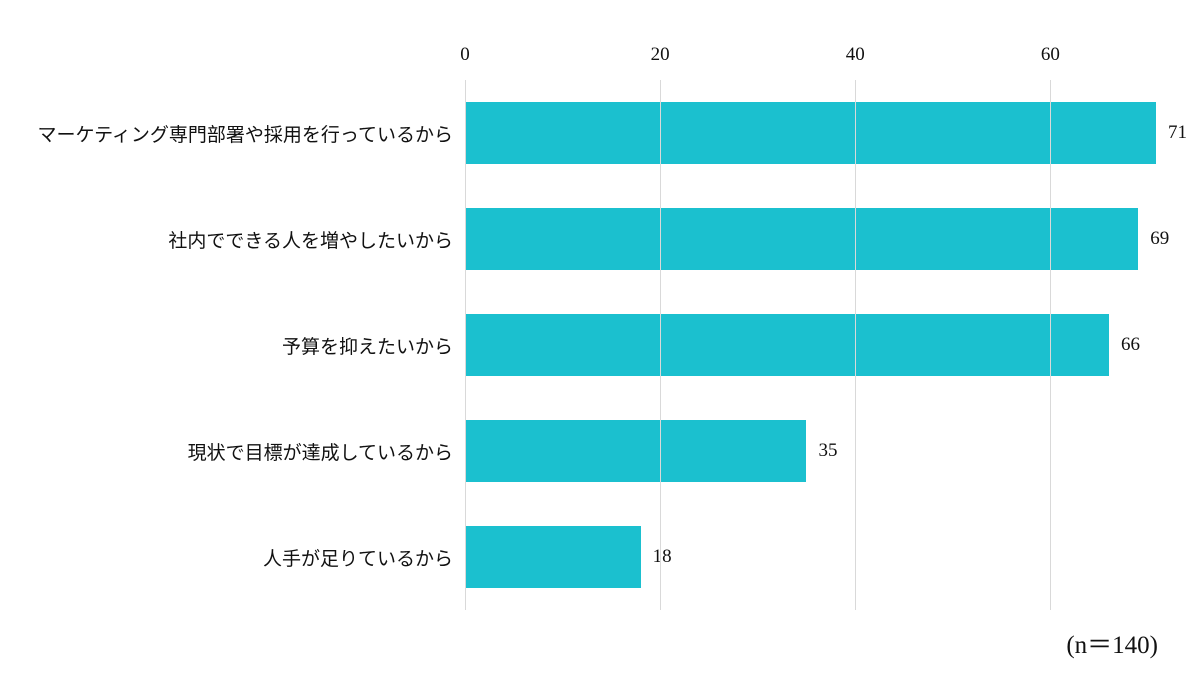 This screenshot has height=675, width=1200. I want to click on value-label: 69, so click(1160, 238).